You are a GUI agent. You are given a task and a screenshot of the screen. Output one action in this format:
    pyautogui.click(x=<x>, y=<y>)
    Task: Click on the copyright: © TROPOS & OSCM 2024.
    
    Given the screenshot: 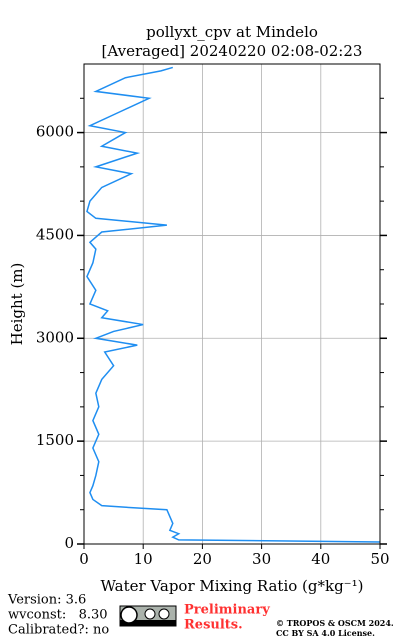 What is the action you would take?
    pyautogui.click(x=335, y=623)
    